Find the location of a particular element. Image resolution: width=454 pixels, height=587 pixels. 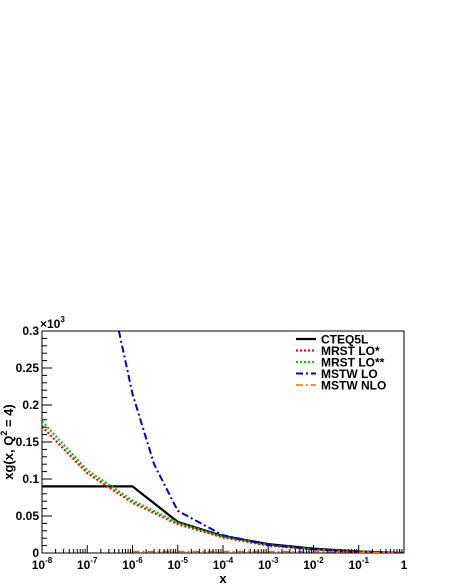

y-axis-title: xg(x, Q2 = 4) is located at coordinates (8, 441).